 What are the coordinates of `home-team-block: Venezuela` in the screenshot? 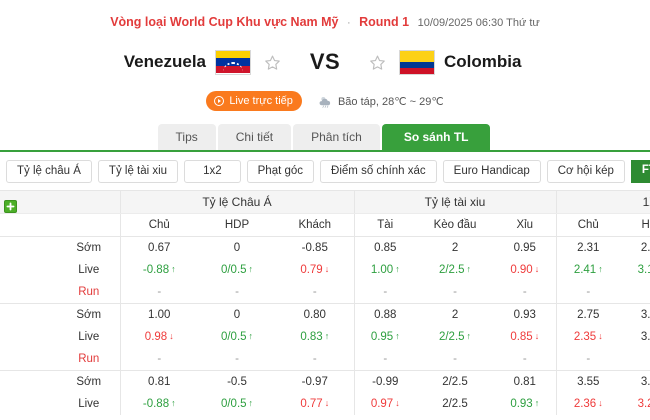 It's located at (160, 62).